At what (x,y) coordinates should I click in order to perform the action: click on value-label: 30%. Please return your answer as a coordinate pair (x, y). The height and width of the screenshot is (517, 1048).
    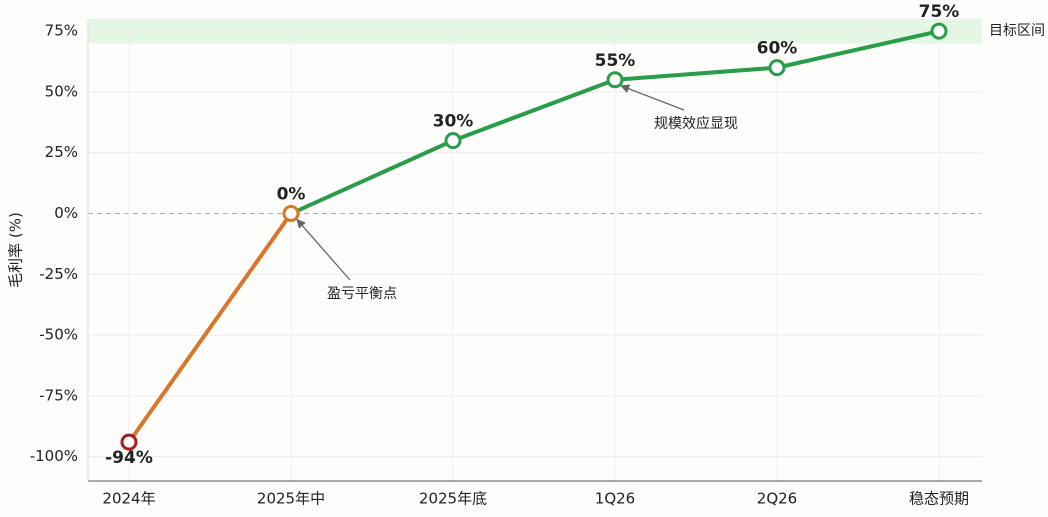
    Looking at the image, I should click on (453, 122).